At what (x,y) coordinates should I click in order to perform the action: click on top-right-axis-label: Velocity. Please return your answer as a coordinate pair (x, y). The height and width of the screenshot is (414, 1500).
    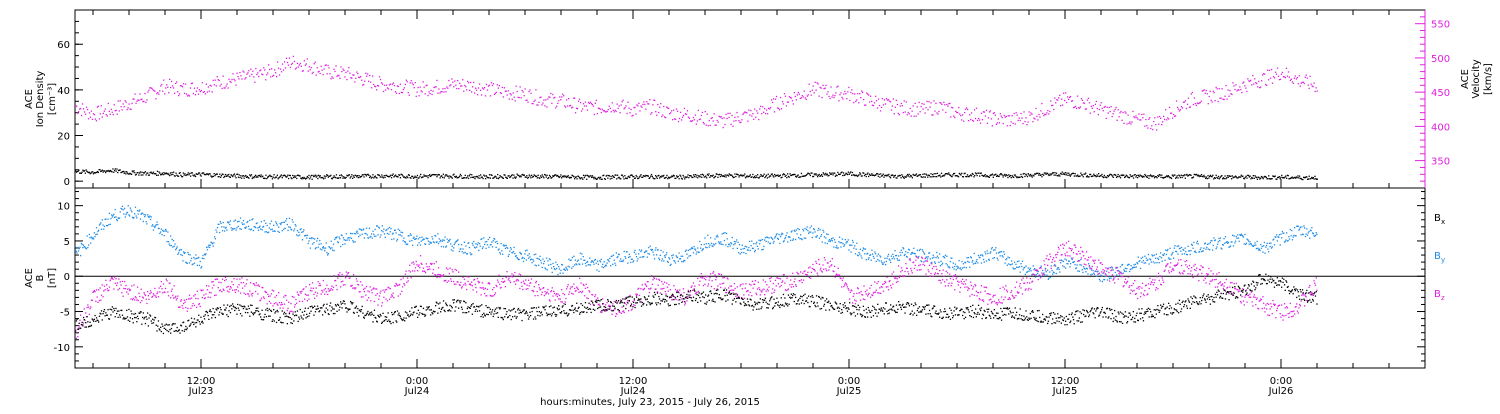
    Looking at the image, I should click on (1476, 78).